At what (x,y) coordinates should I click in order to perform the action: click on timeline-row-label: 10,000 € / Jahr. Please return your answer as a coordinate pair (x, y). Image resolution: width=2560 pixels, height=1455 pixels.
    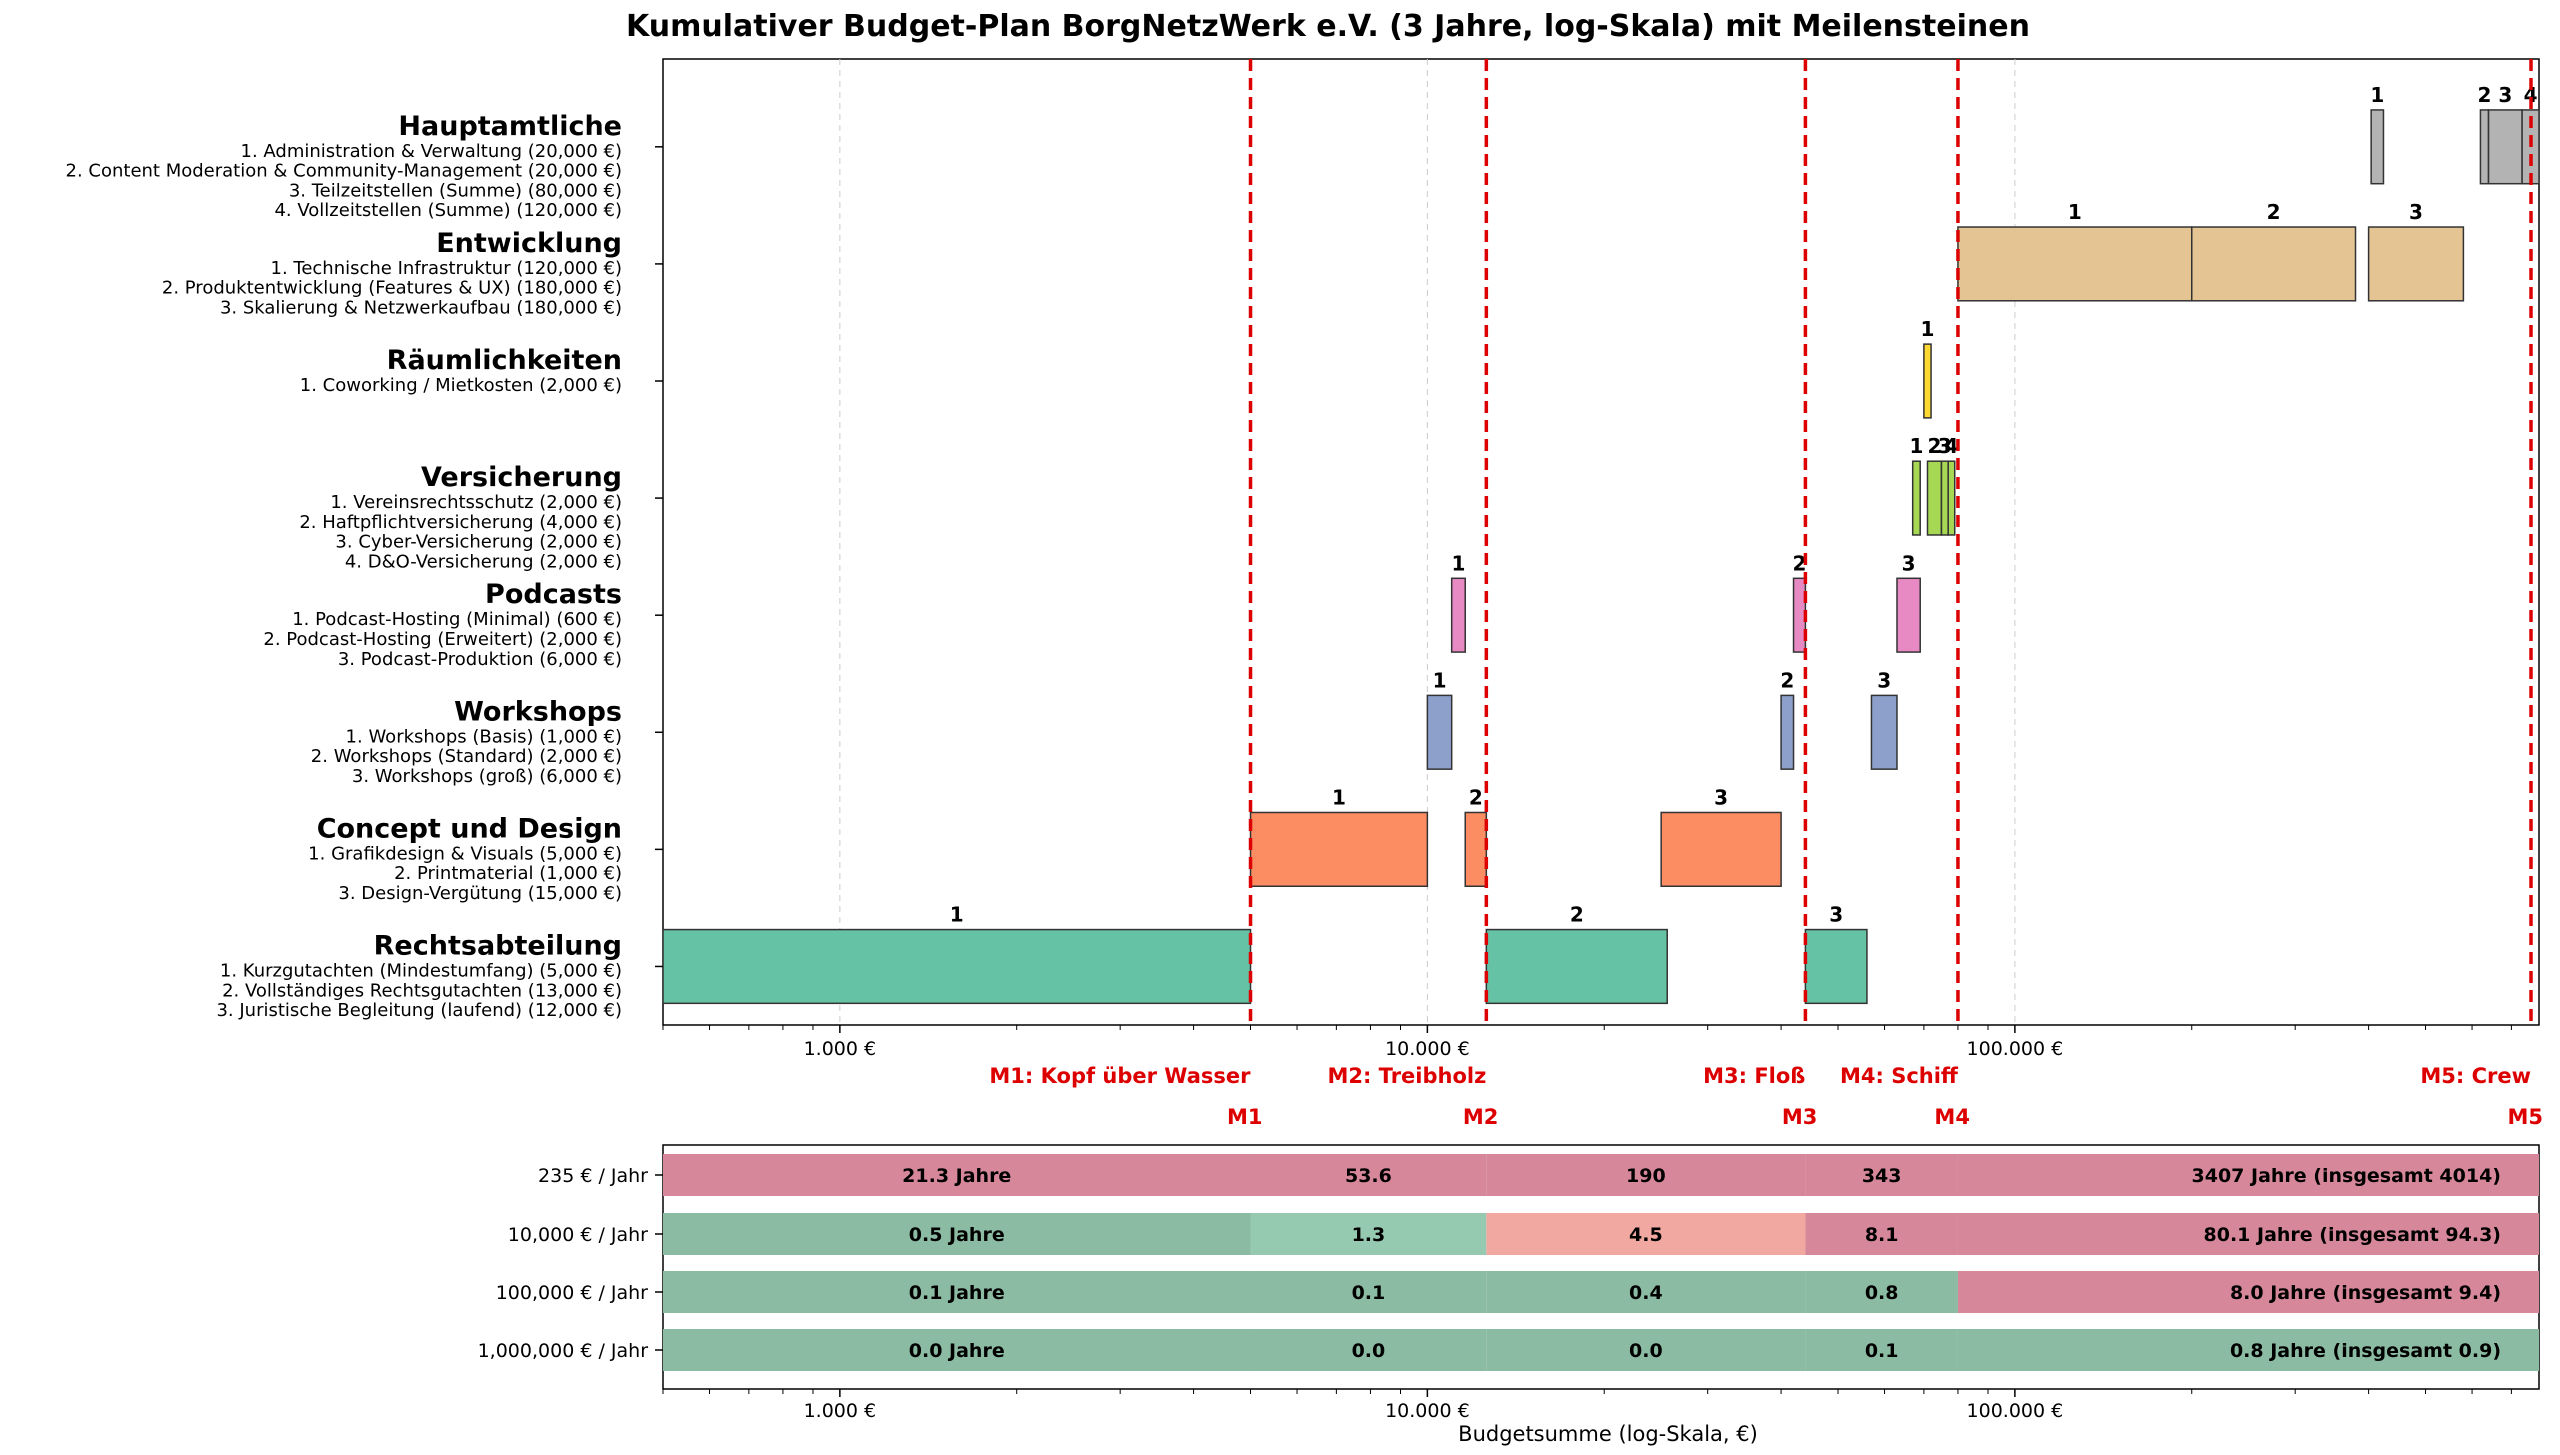
    Looking at the image, I should click on (578, 1235).